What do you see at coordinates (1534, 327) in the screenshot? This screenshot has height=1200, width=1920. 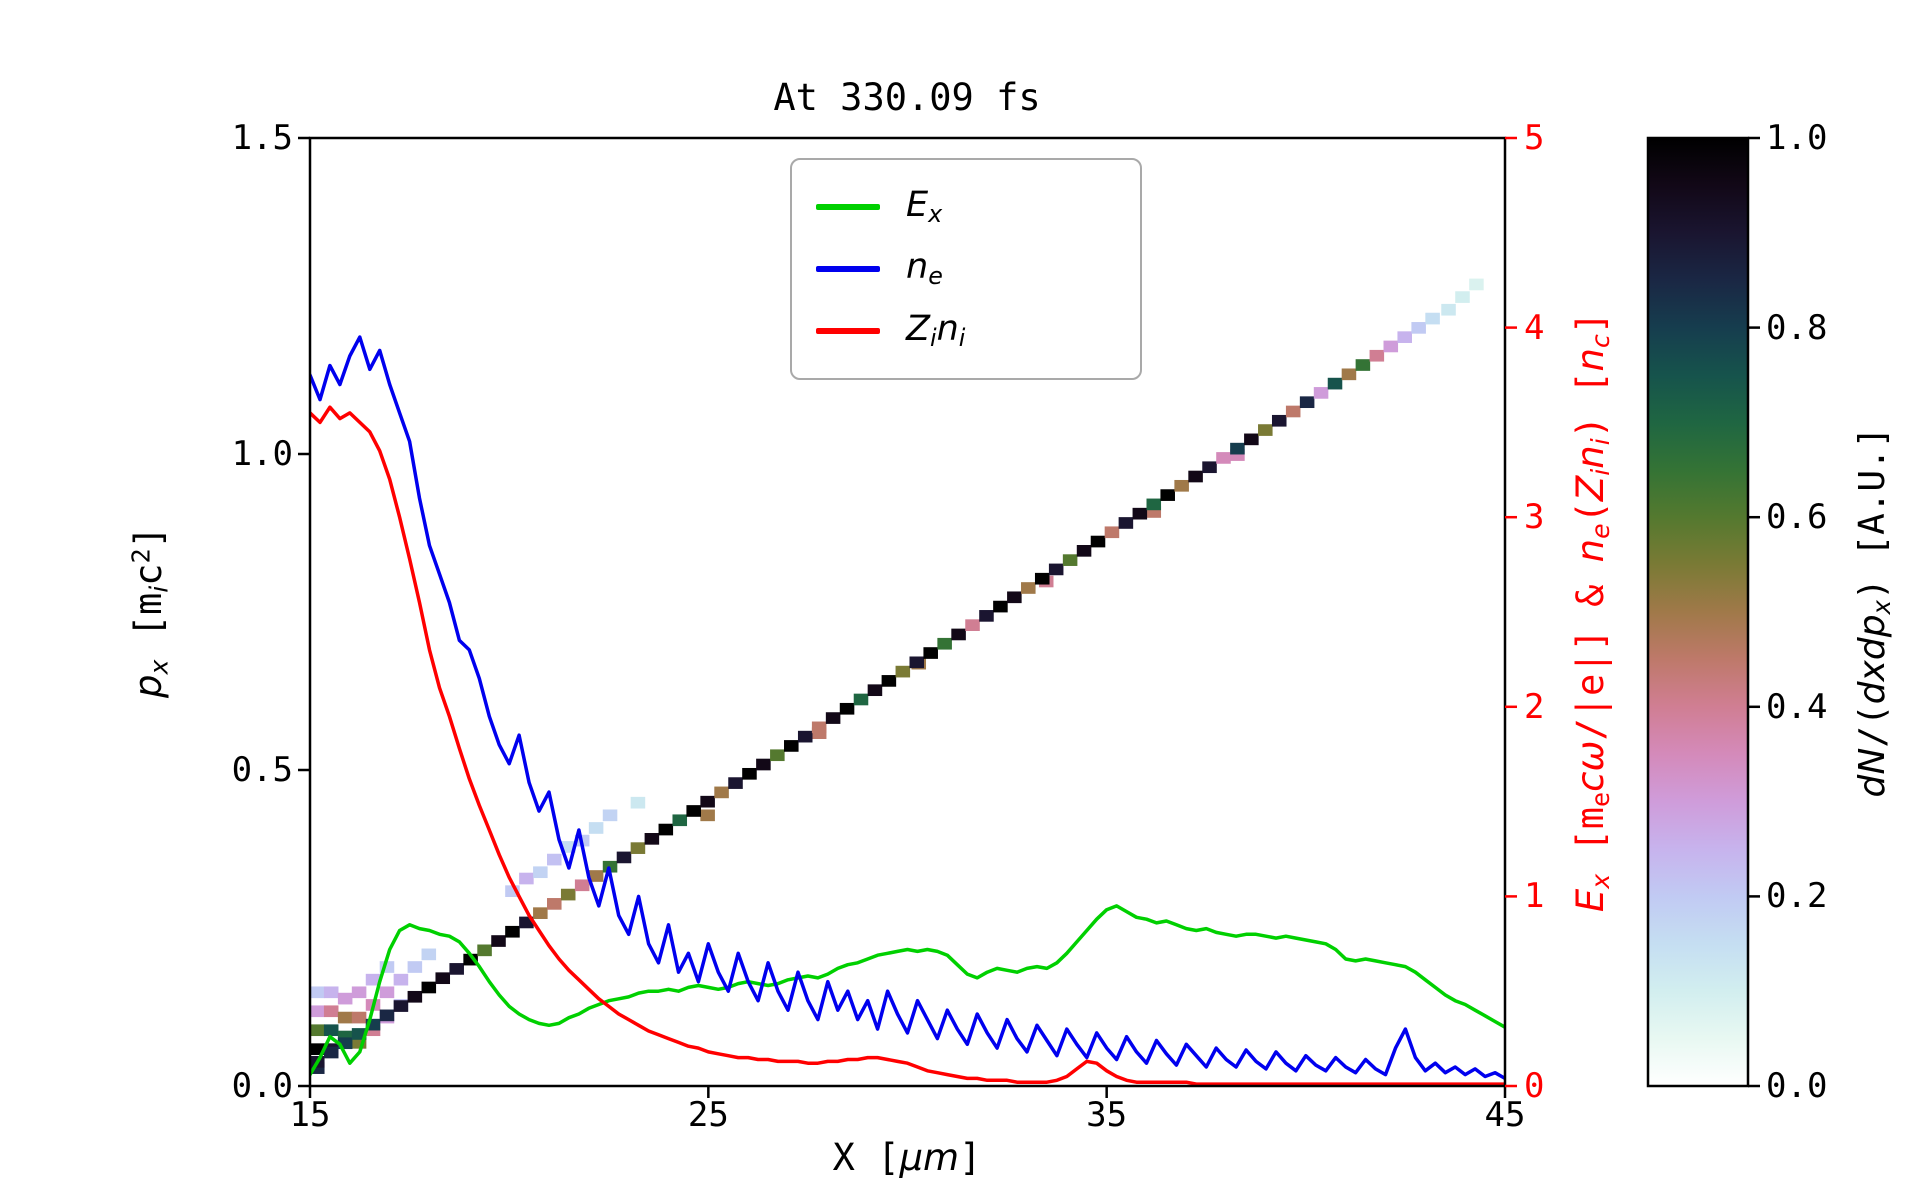 I see `y-right-tick-label: 4` at bounding box center [1534, 327].